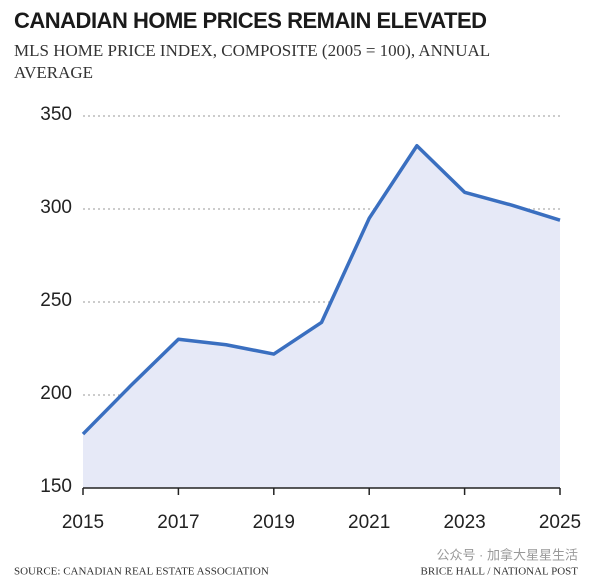 This screenshot has width=592, height=585. I want to click on y-tick-label: 350, so click(56, 114).